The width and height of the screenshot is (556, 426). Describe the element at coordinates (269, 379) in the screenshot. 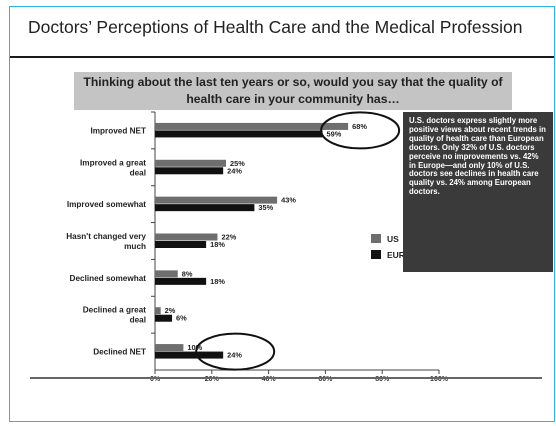

I see `x-tick-label: 40%` at that location.